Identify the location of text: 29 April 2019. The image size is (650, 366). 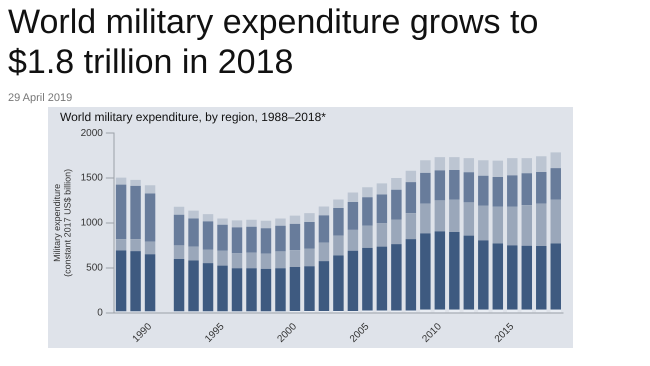
(41, 98).